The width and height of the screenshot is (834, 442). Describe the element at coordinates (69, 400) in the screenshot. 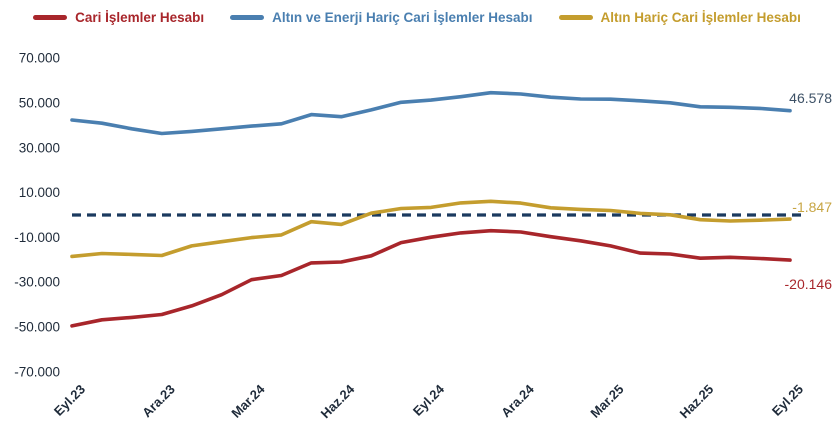

I see `x-axis-tick-label: Eyl.23` at that location.